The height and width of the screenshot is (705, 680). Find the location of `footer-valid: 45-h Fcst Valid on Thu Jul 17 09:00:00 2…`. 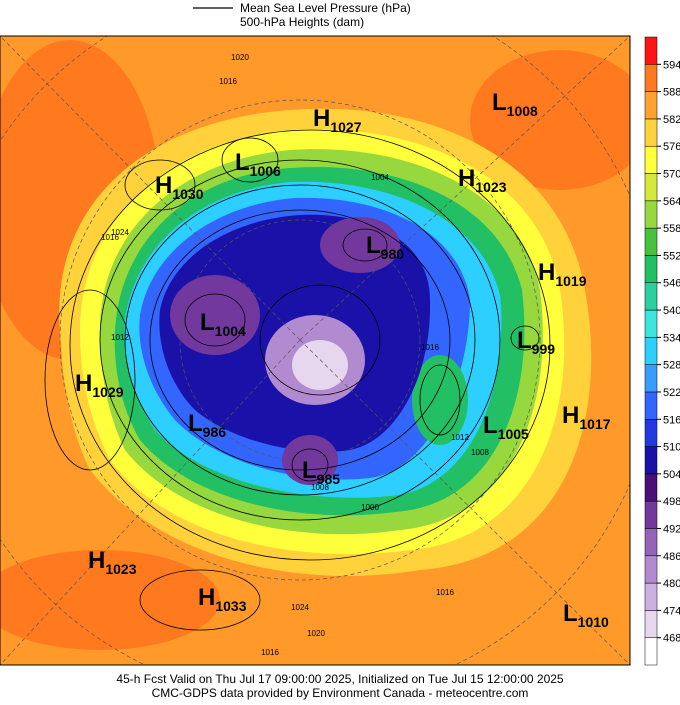

footer-valid: 45-h Fcst Valid on Thu Jul 17 09:00:00 2… is located at coordinates (340, 679).